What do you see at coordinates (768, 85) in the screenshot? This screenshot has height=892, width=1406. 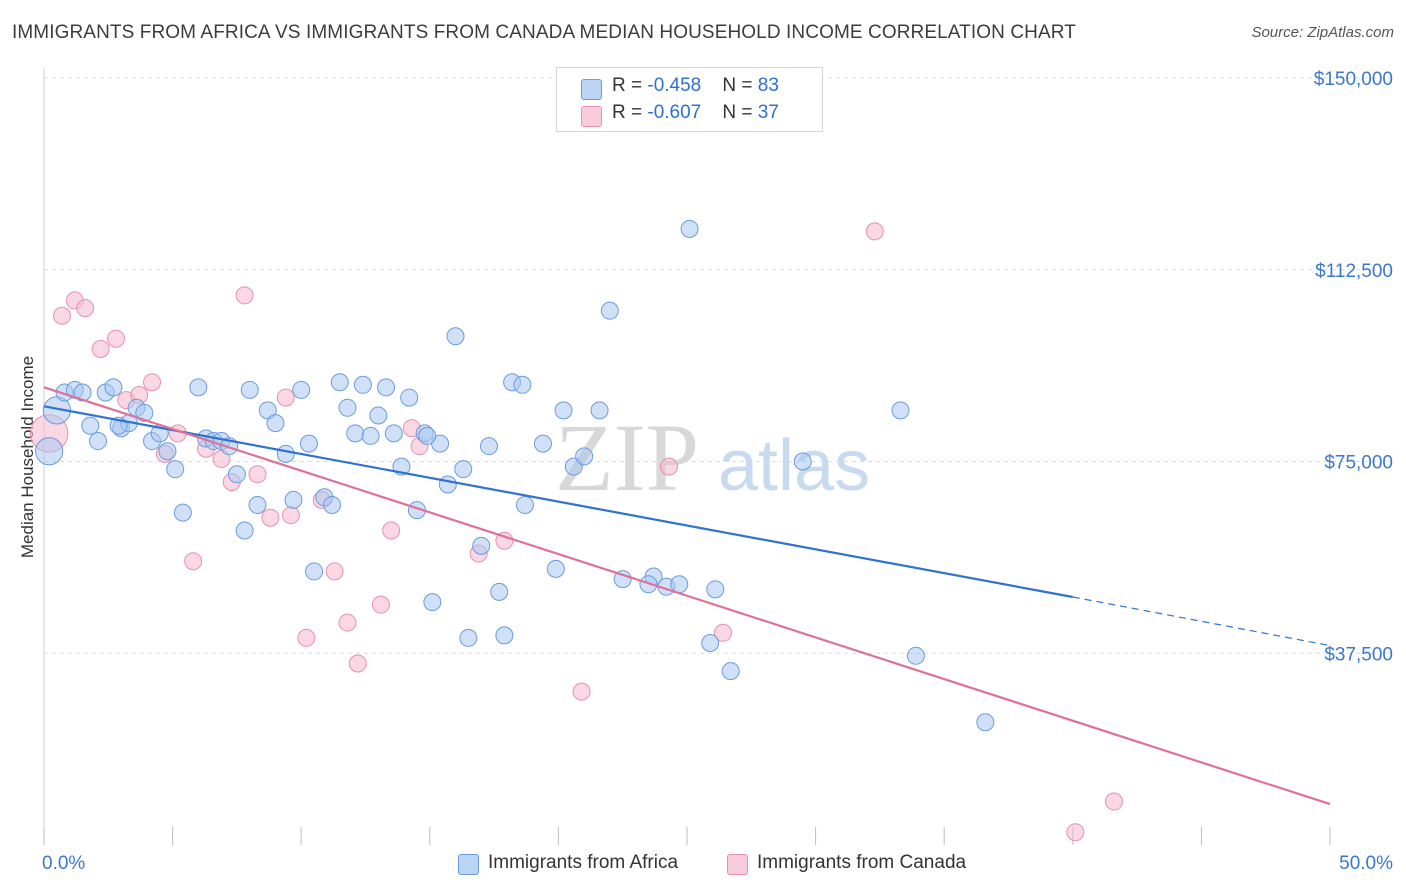 I see `legend-n-value: 83` at bounding box center [768, 85].